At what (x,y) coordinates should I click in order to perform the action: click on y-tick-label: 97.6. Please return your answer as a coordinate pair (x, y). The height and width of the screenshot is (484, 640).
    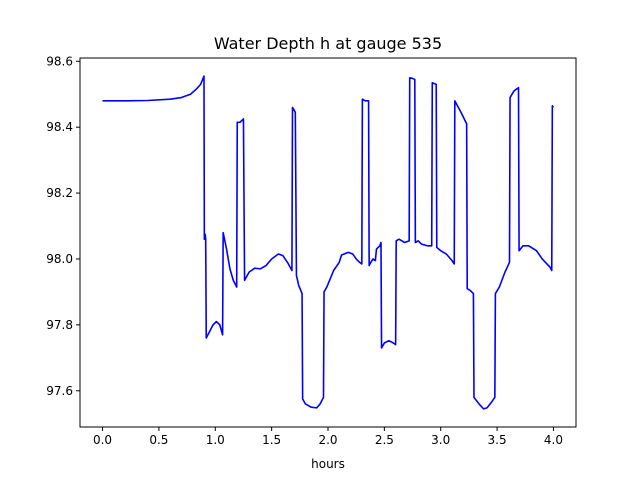
    Looking at the image, I should click on (59, 391).